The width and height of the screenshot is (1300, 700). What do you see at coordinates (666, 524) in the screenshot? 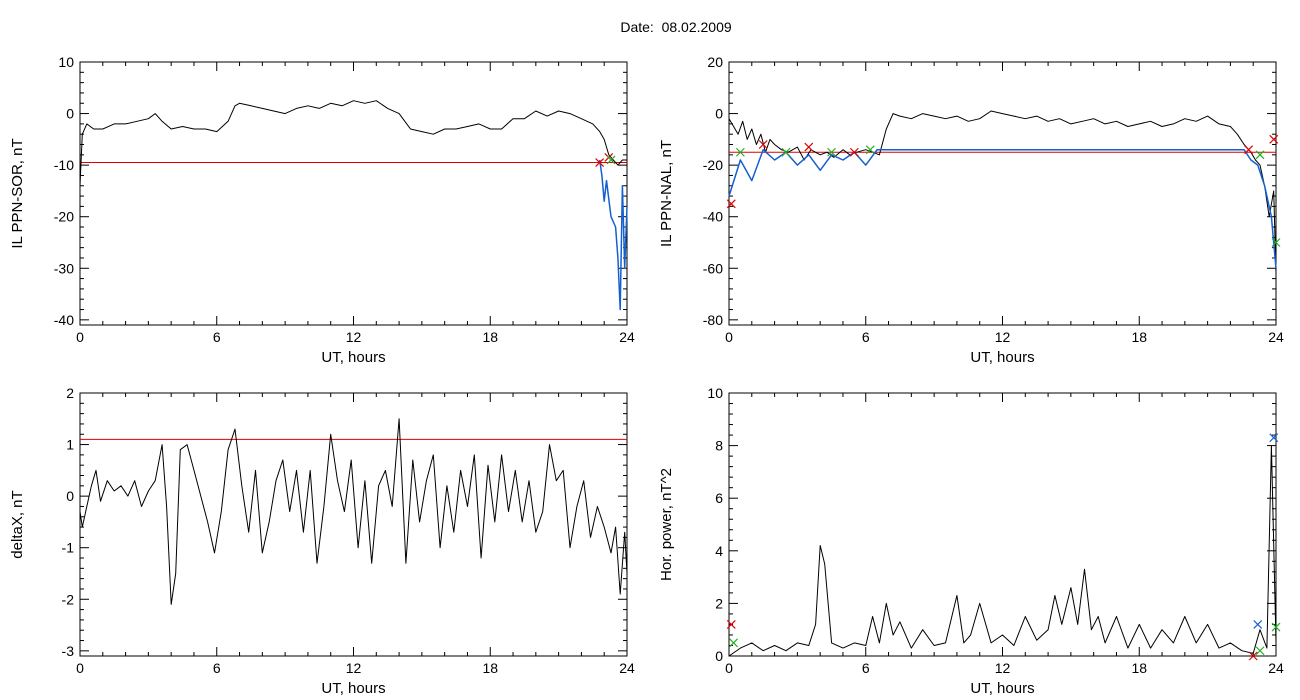
I see `y-axis-label: Hor. power, nT^2` at bounding box center [666, 524].